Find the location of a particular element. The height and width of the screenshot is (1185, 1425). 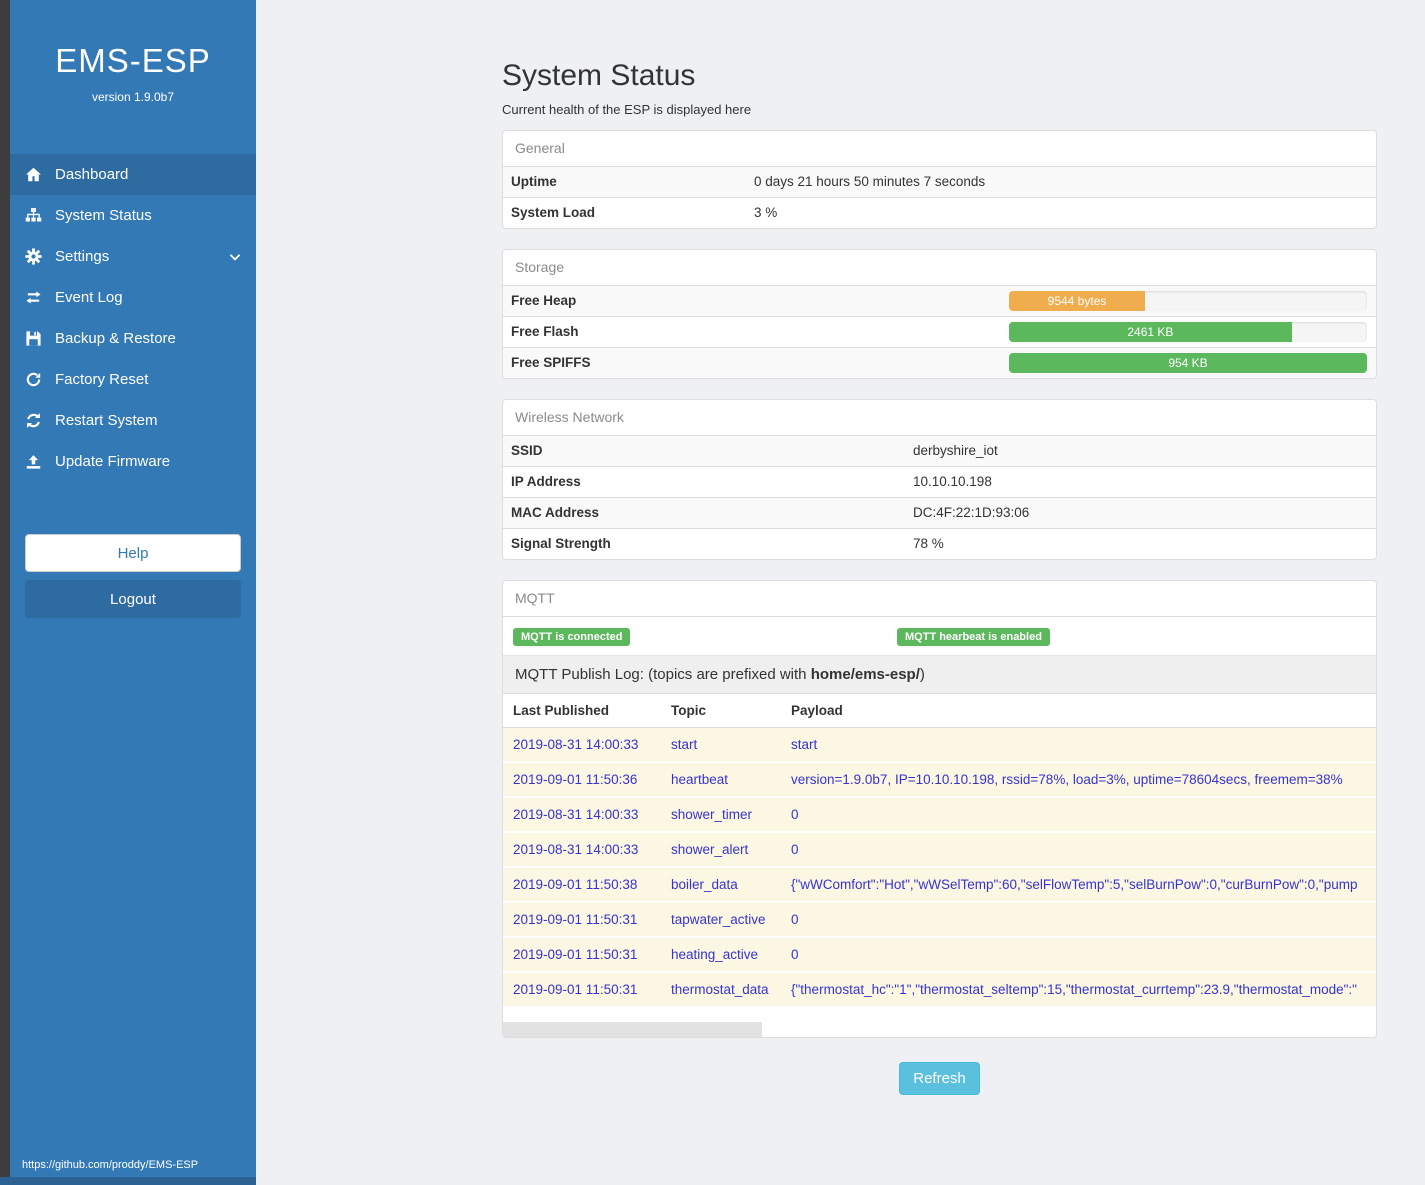

nav-label: Event Log is located at coordinates (89, 297).